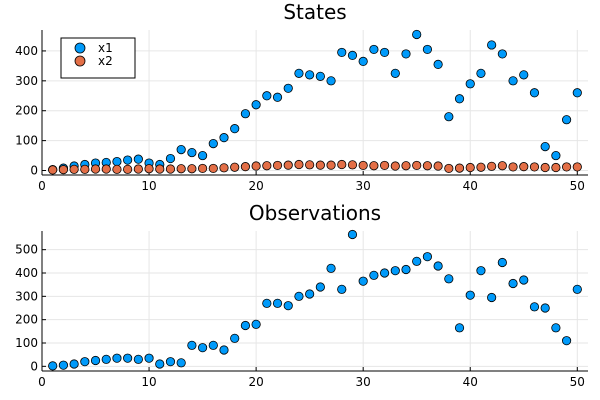 The height and width of the screenshot is (400, 600). I want to click on x-tick-label: 30, so click(363, 382).